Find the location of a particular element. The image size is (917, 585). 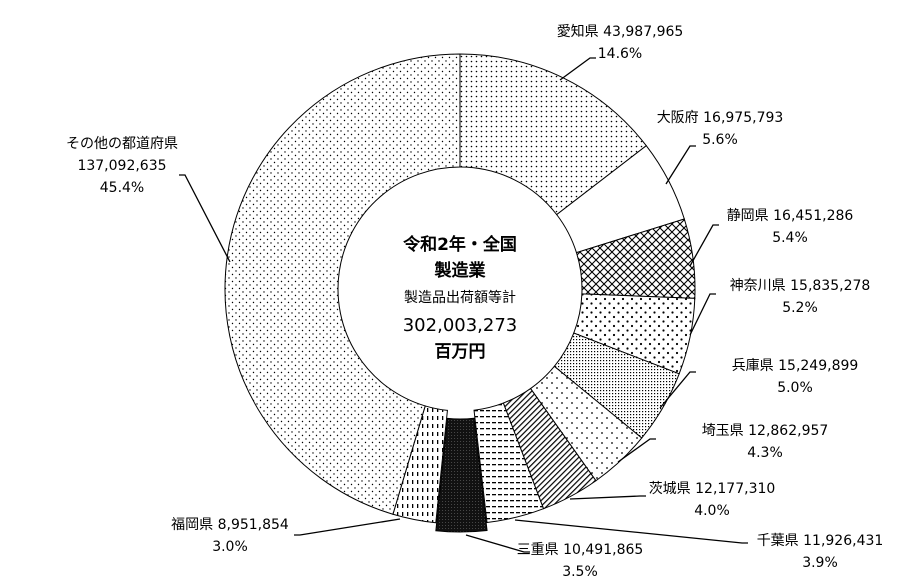

slice-label-percent: 3.5% is located at coordinates (580, 572).